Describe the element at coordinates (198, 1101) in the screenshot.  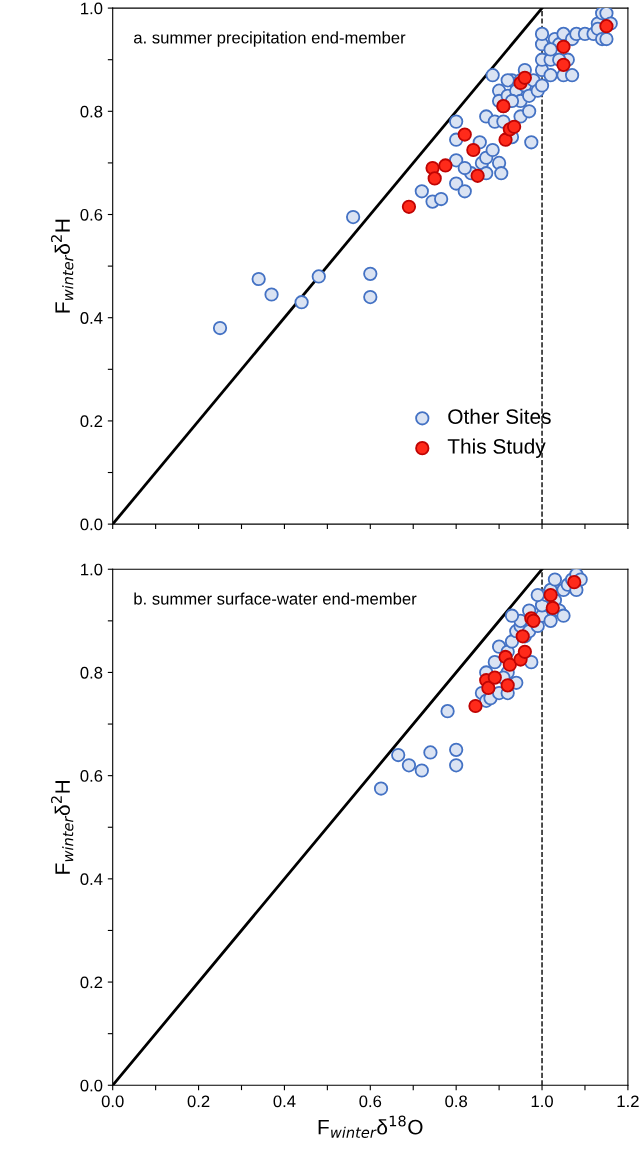
I see `x-tick-label: 0.2` at that location.